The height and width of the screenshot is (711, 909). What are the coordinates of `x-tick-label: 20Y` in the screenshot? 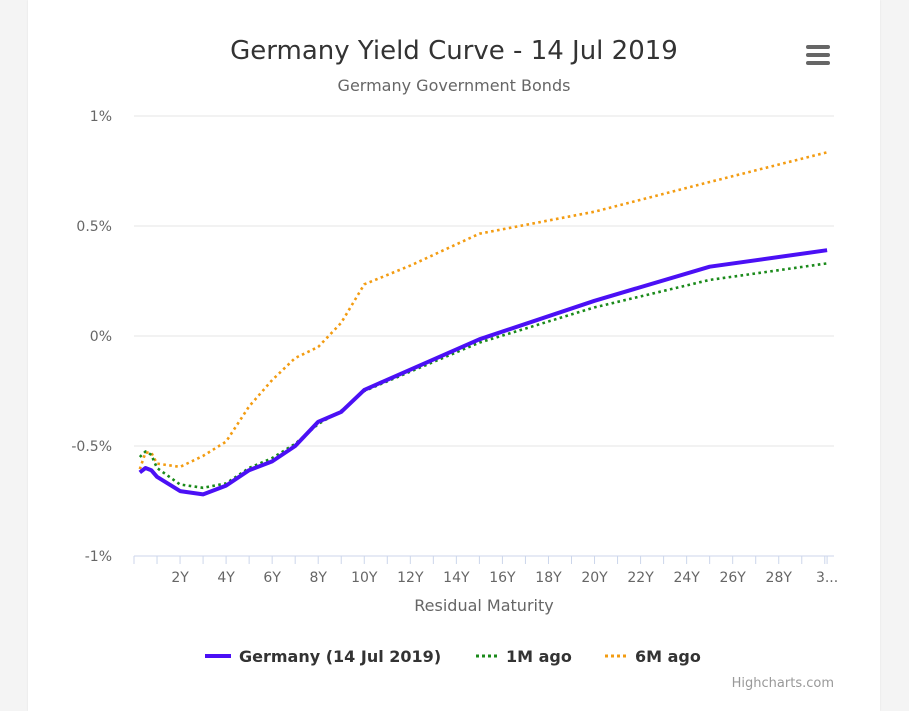 It's located at (594, 578).